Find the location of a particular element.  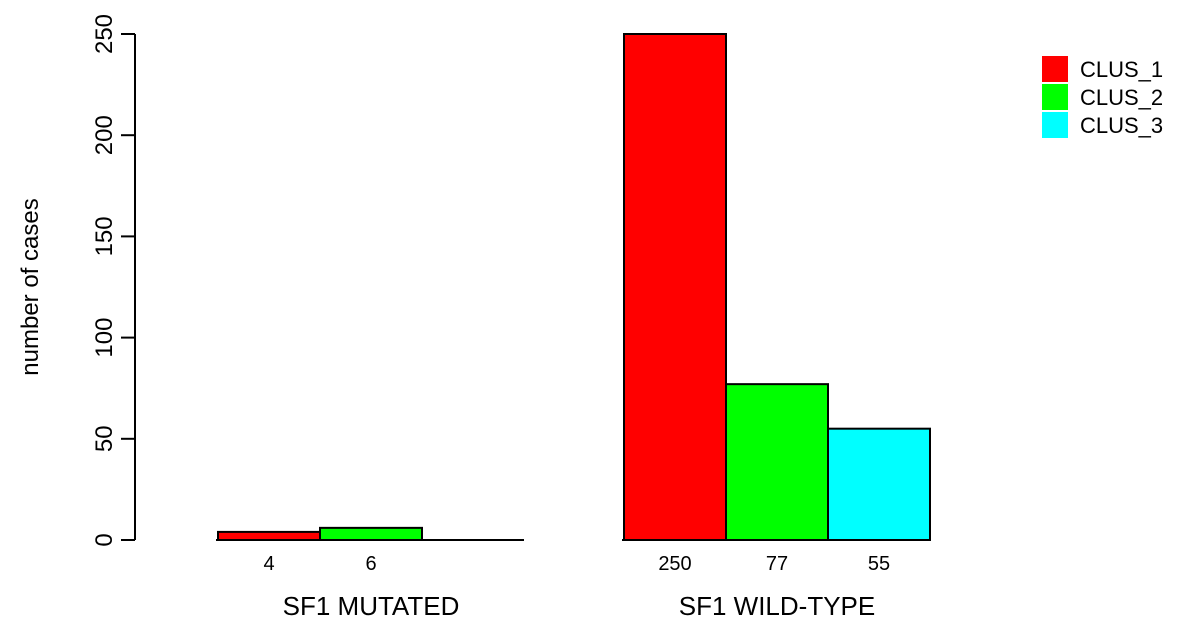

legend-label: CLUS_2 is located at coordinates (1121, 97).